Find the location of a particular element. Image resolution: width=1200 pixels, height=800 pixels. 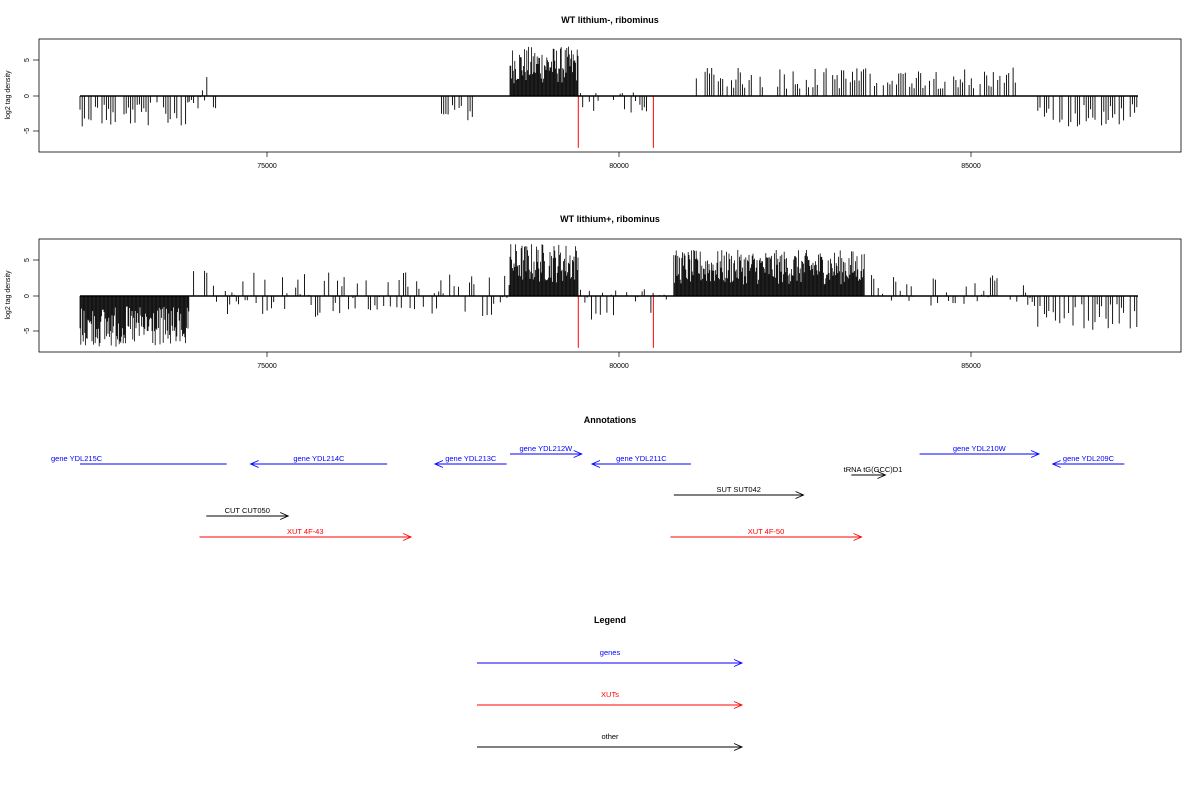

feature-label: CUT CUT050 is located at coordinates (247, 510).